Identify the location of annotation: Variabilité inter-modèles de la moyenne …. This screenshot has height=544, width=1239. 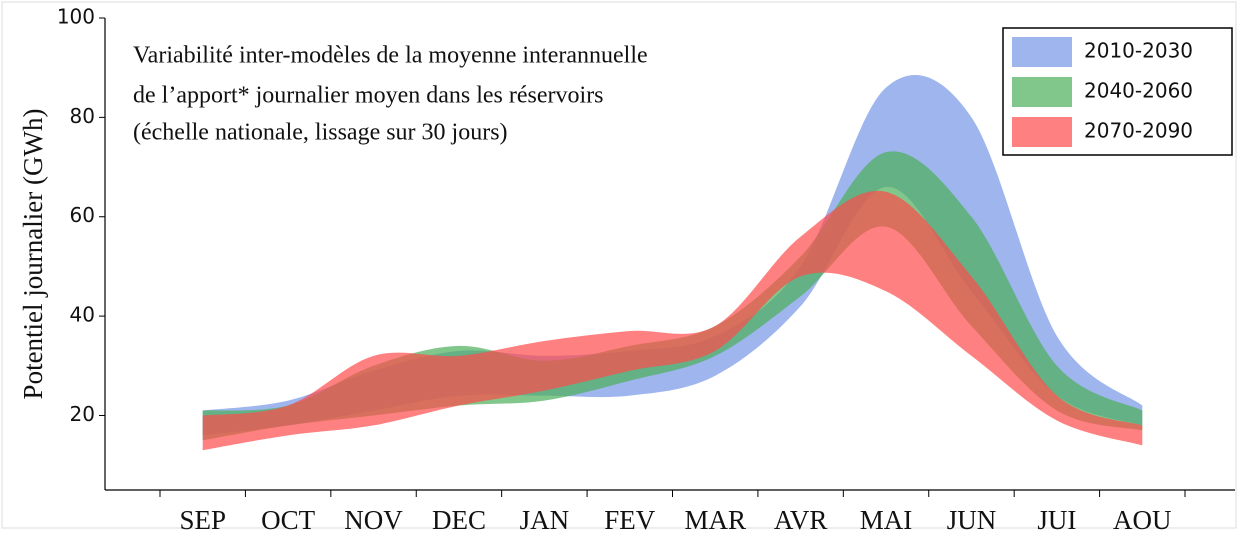
(390, 56).